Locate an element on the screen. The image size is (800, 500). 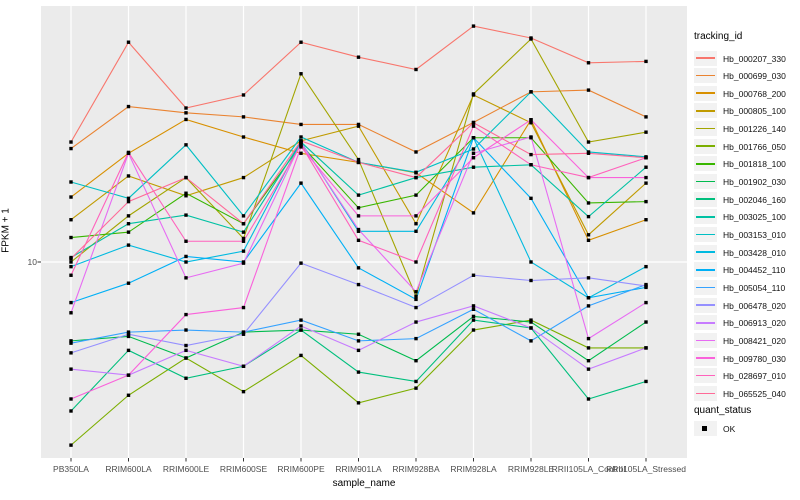
x-tick-label: RRIM928LE is located at coordinates (531, 469).